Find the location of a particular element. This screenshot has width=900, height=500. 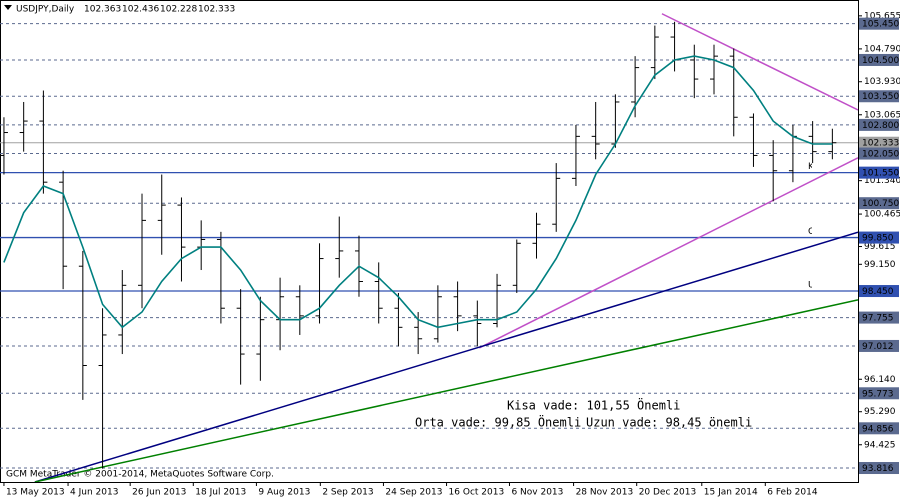

y-tick-label: 103.065 is located at coordinates (882, 115).